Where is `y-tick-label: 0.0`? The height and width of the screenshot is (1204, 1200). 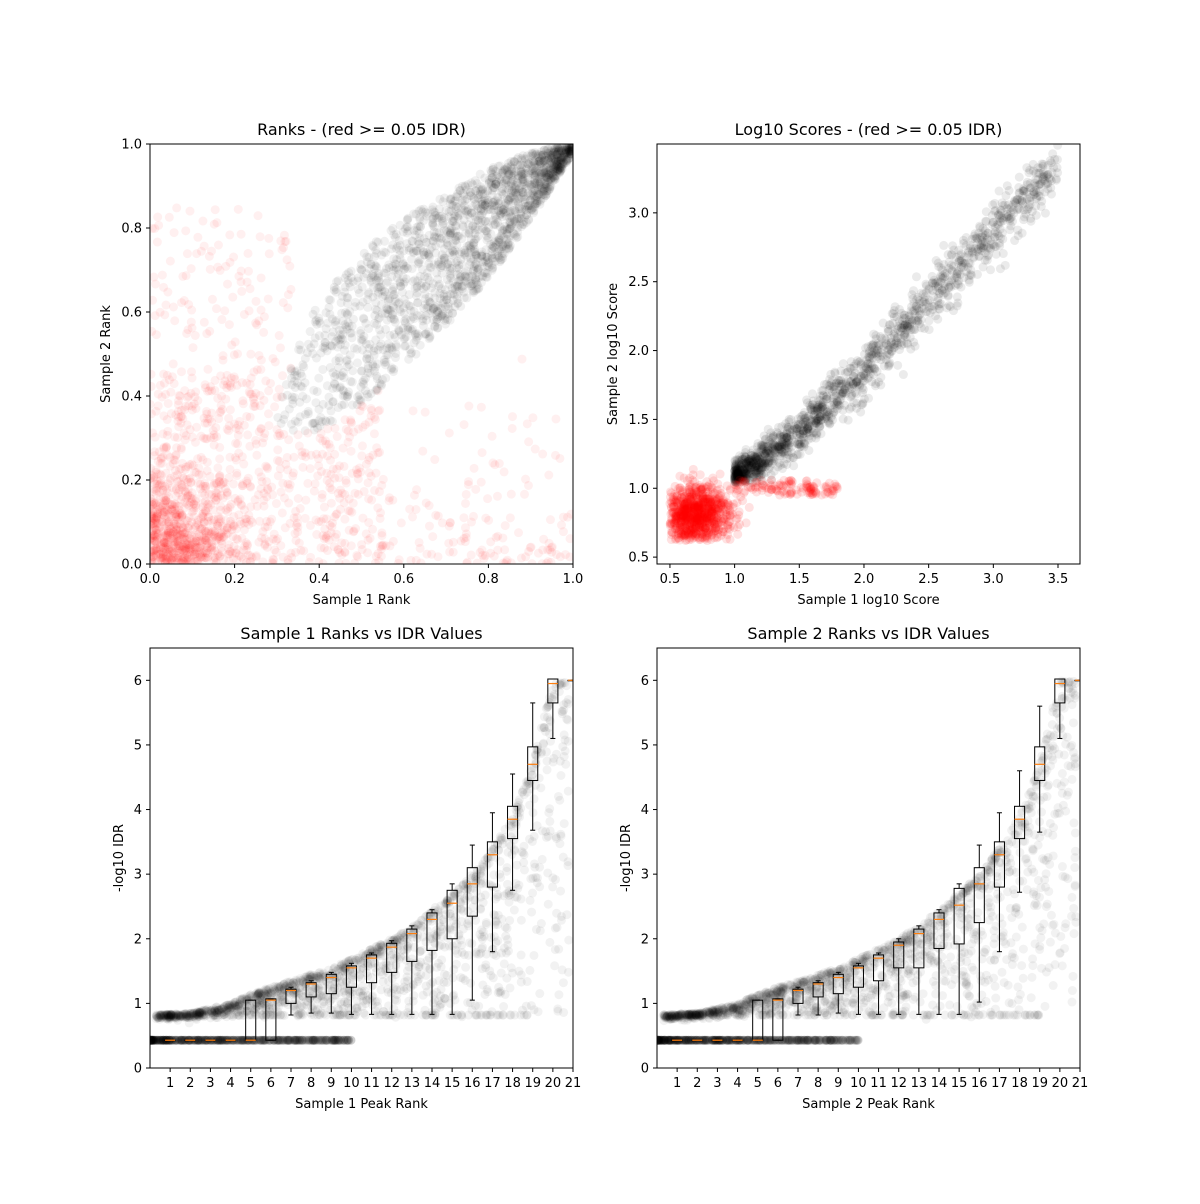
y-tick-label: 0.0 is located at coordinates (131, 565).